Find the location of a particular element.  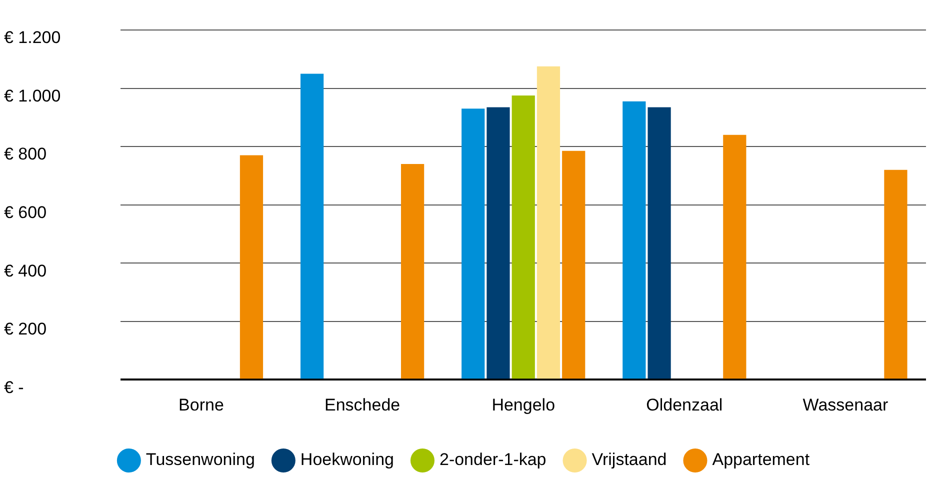

y-tick-label: € 600 is located at coordinates (25, 212).